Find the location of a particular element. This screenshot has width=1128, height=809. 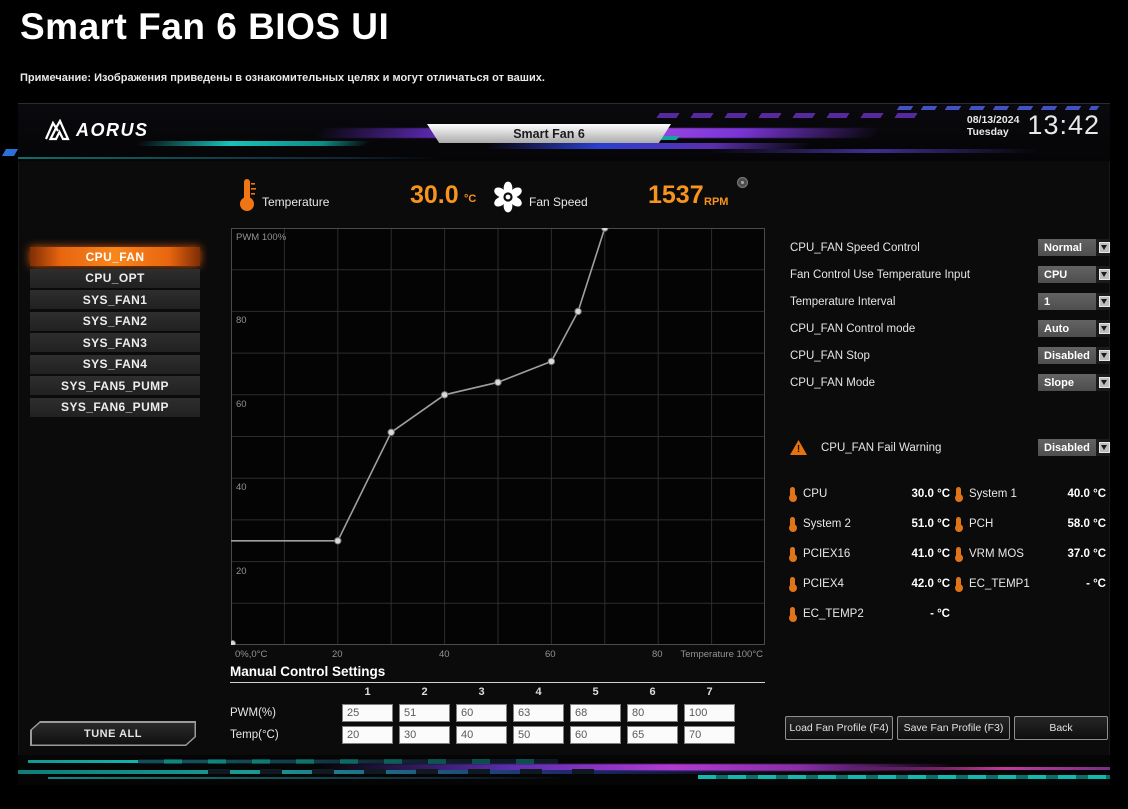

sensor-name: VRM MOS is located at coordinates (996, 553).